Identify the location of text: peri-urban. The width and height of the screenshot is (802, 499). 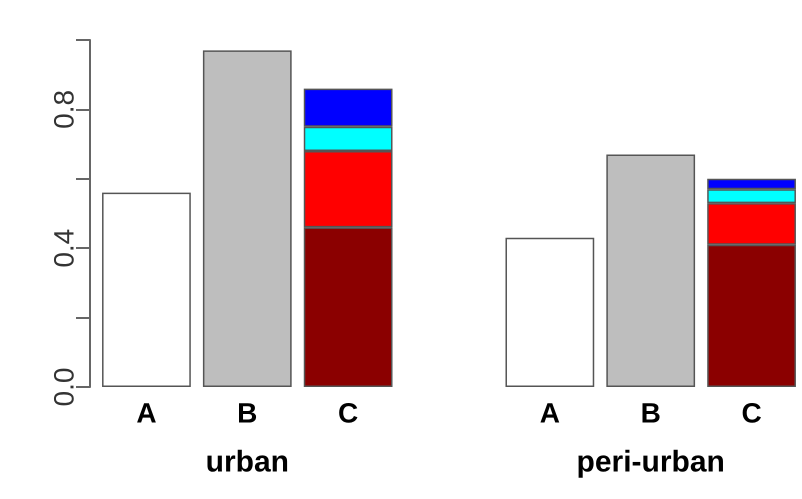
(650, 462).